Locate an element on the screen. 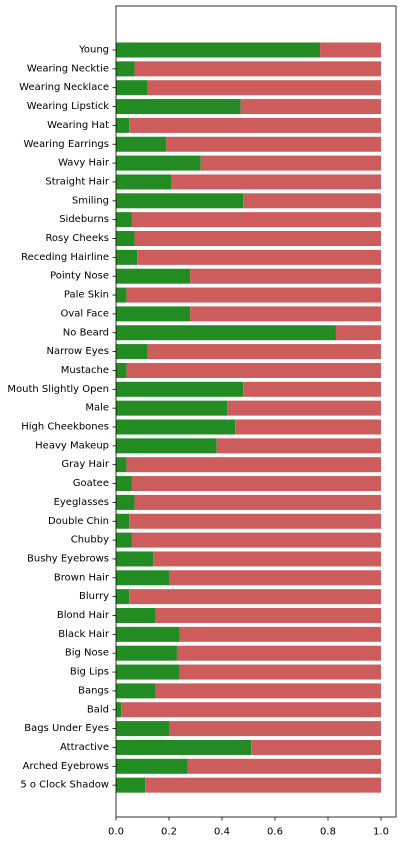  category-label: Rosy Cheeks is located at coordinates (77, 238).